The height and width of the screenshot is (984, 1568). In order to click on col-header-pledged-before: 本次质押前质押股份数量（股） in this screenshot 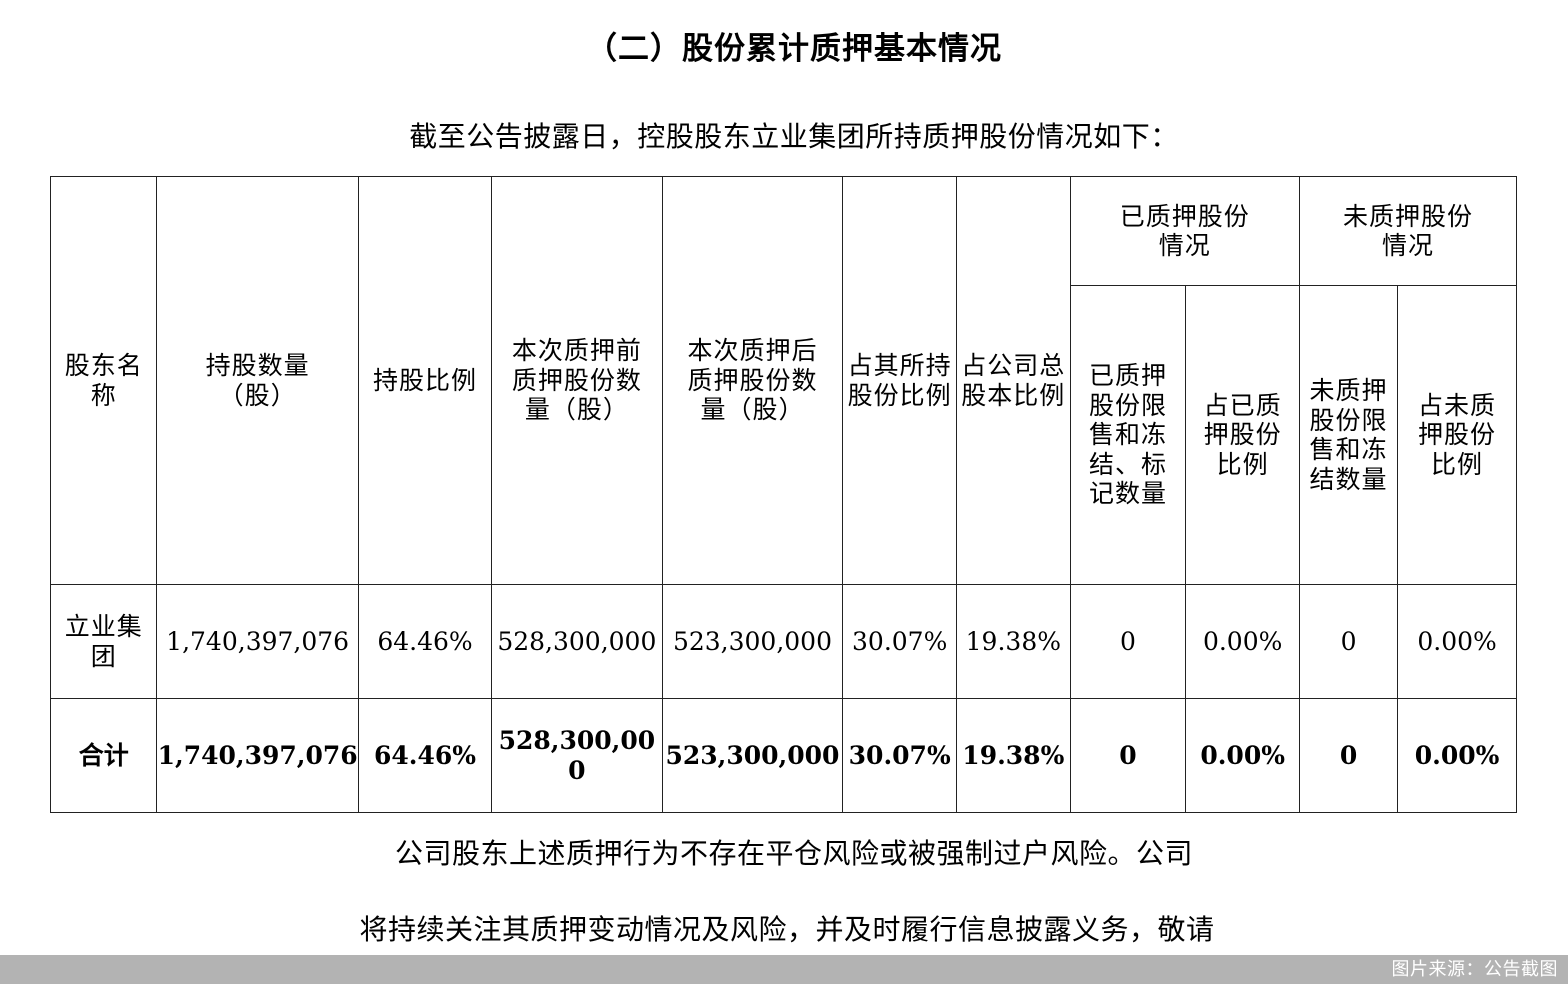, I will do `click(577, 380)`.